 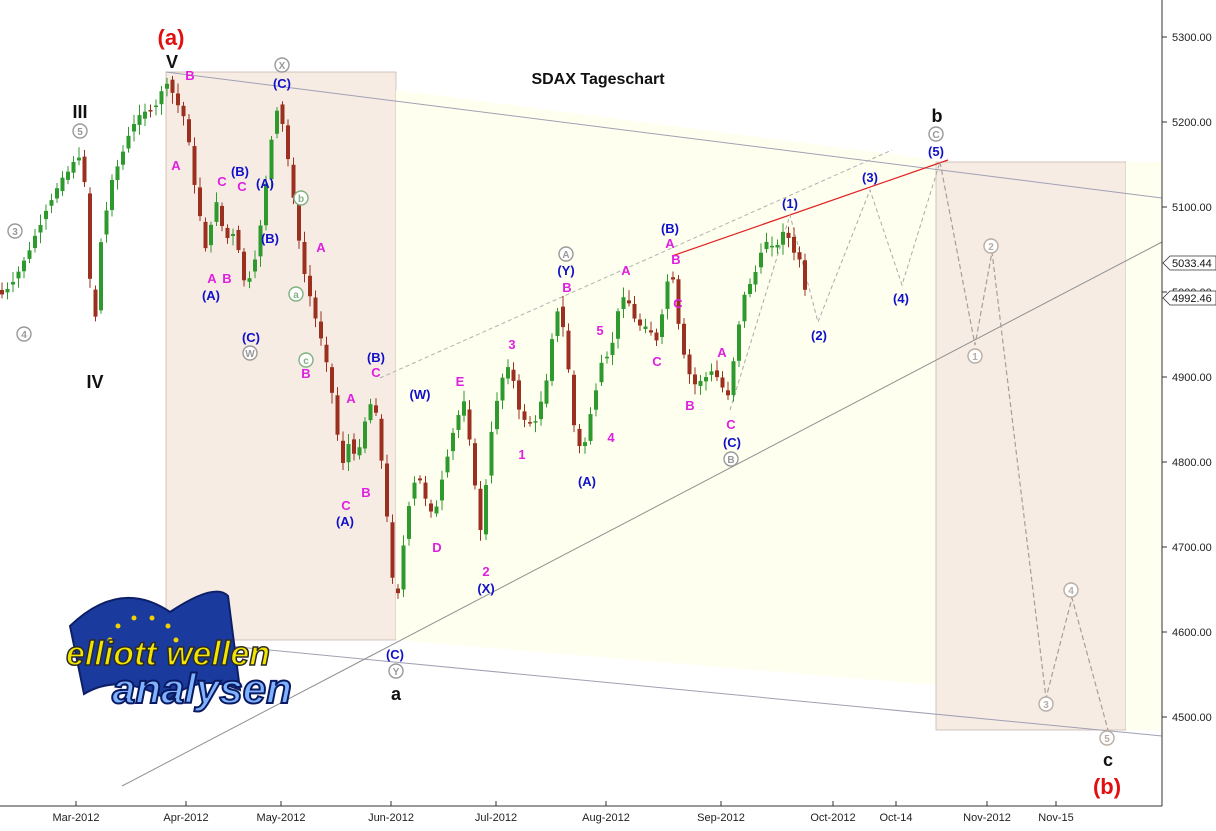 What do you see at coordinates (79, 112) in the screenshot?
I see `wave-label-black: III` at bounding box center [79, 112].